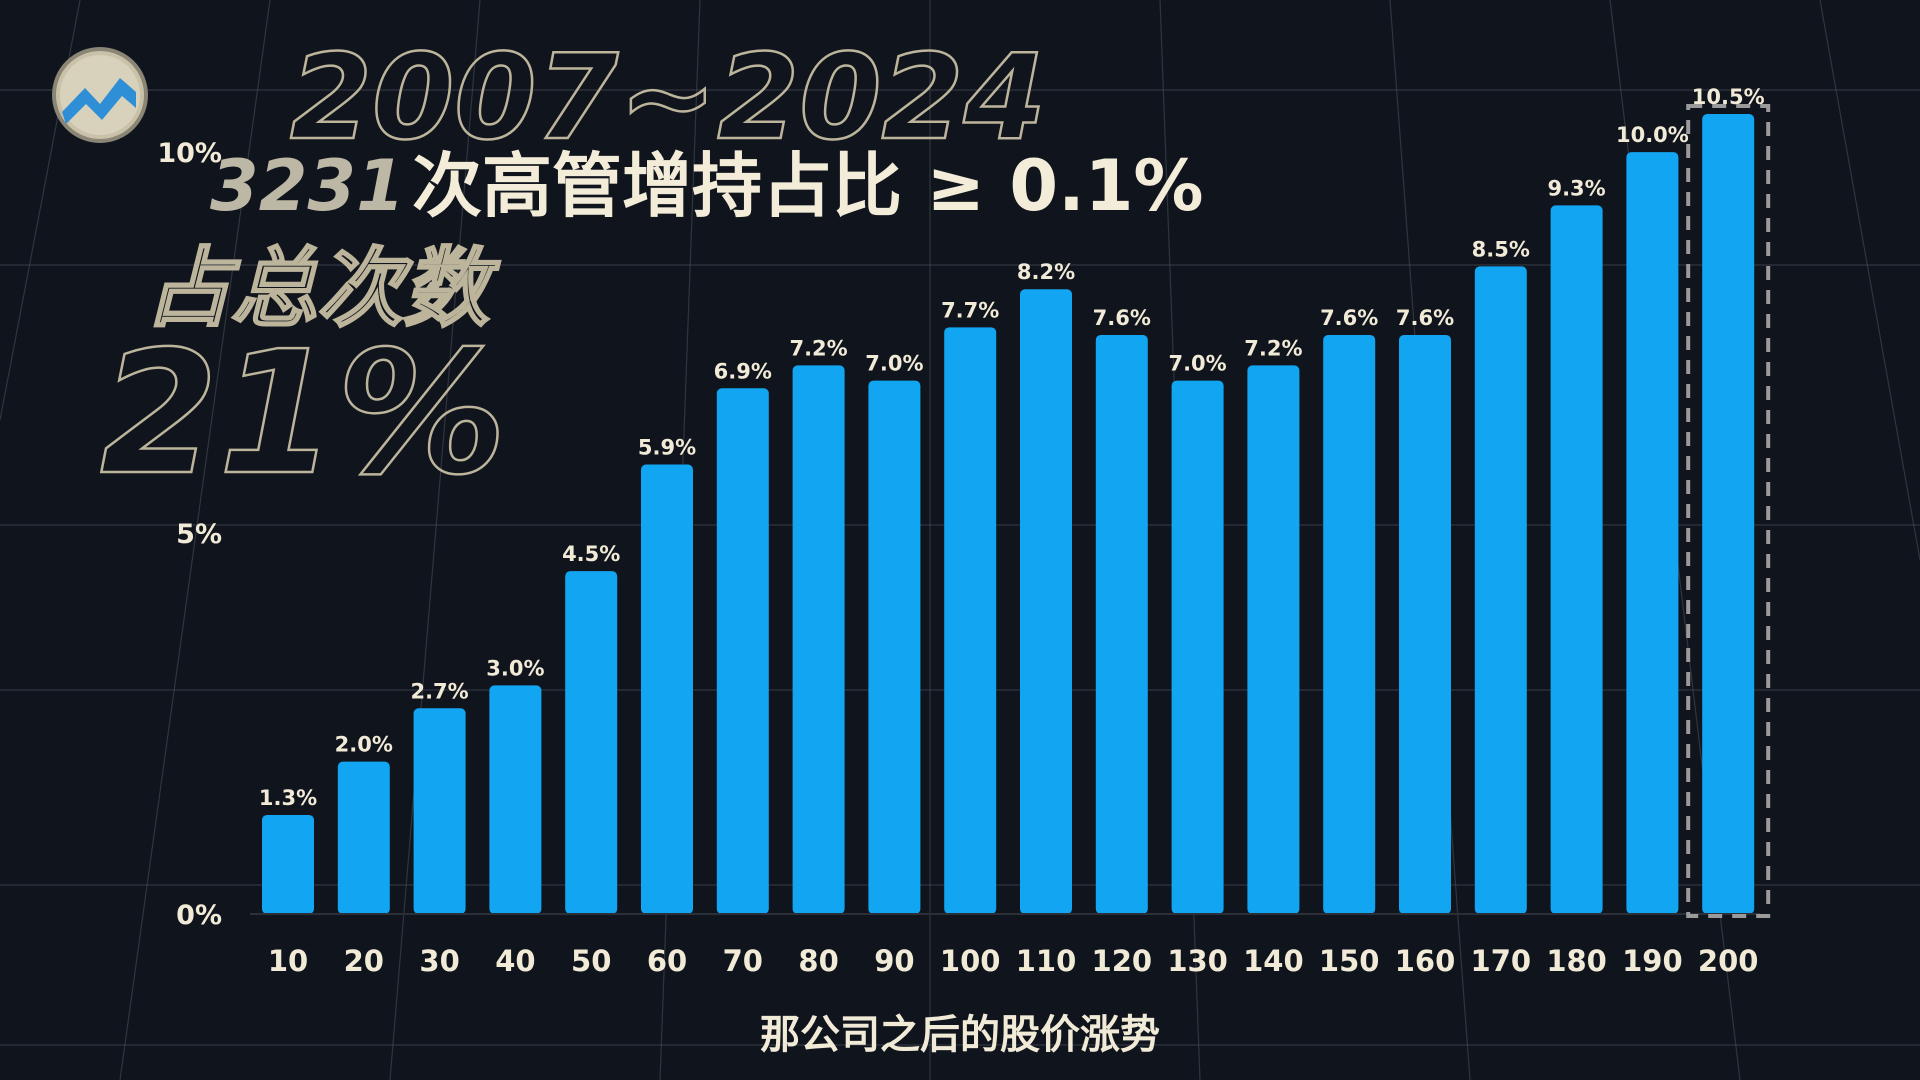 The height and width of the screenshot is (1080, 1920). What do you see at coordinates (1425, 961) in the screenshot?
I see `x-tick-label: 160` at bounding box center [1425, 961].